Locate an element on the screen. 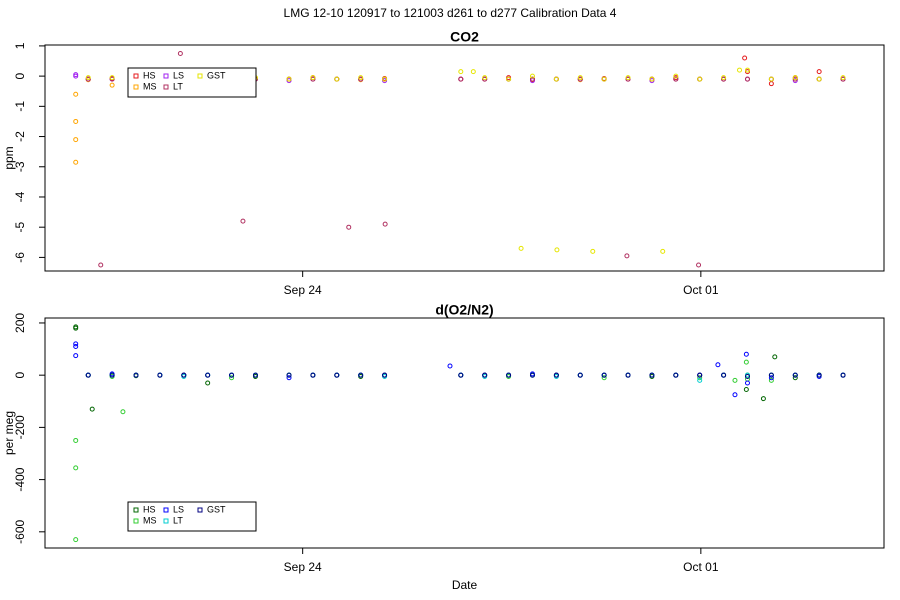 The height and width of the screenshot is (600, 900). y-tick-label: -4 is located at coordinates (20, 196).